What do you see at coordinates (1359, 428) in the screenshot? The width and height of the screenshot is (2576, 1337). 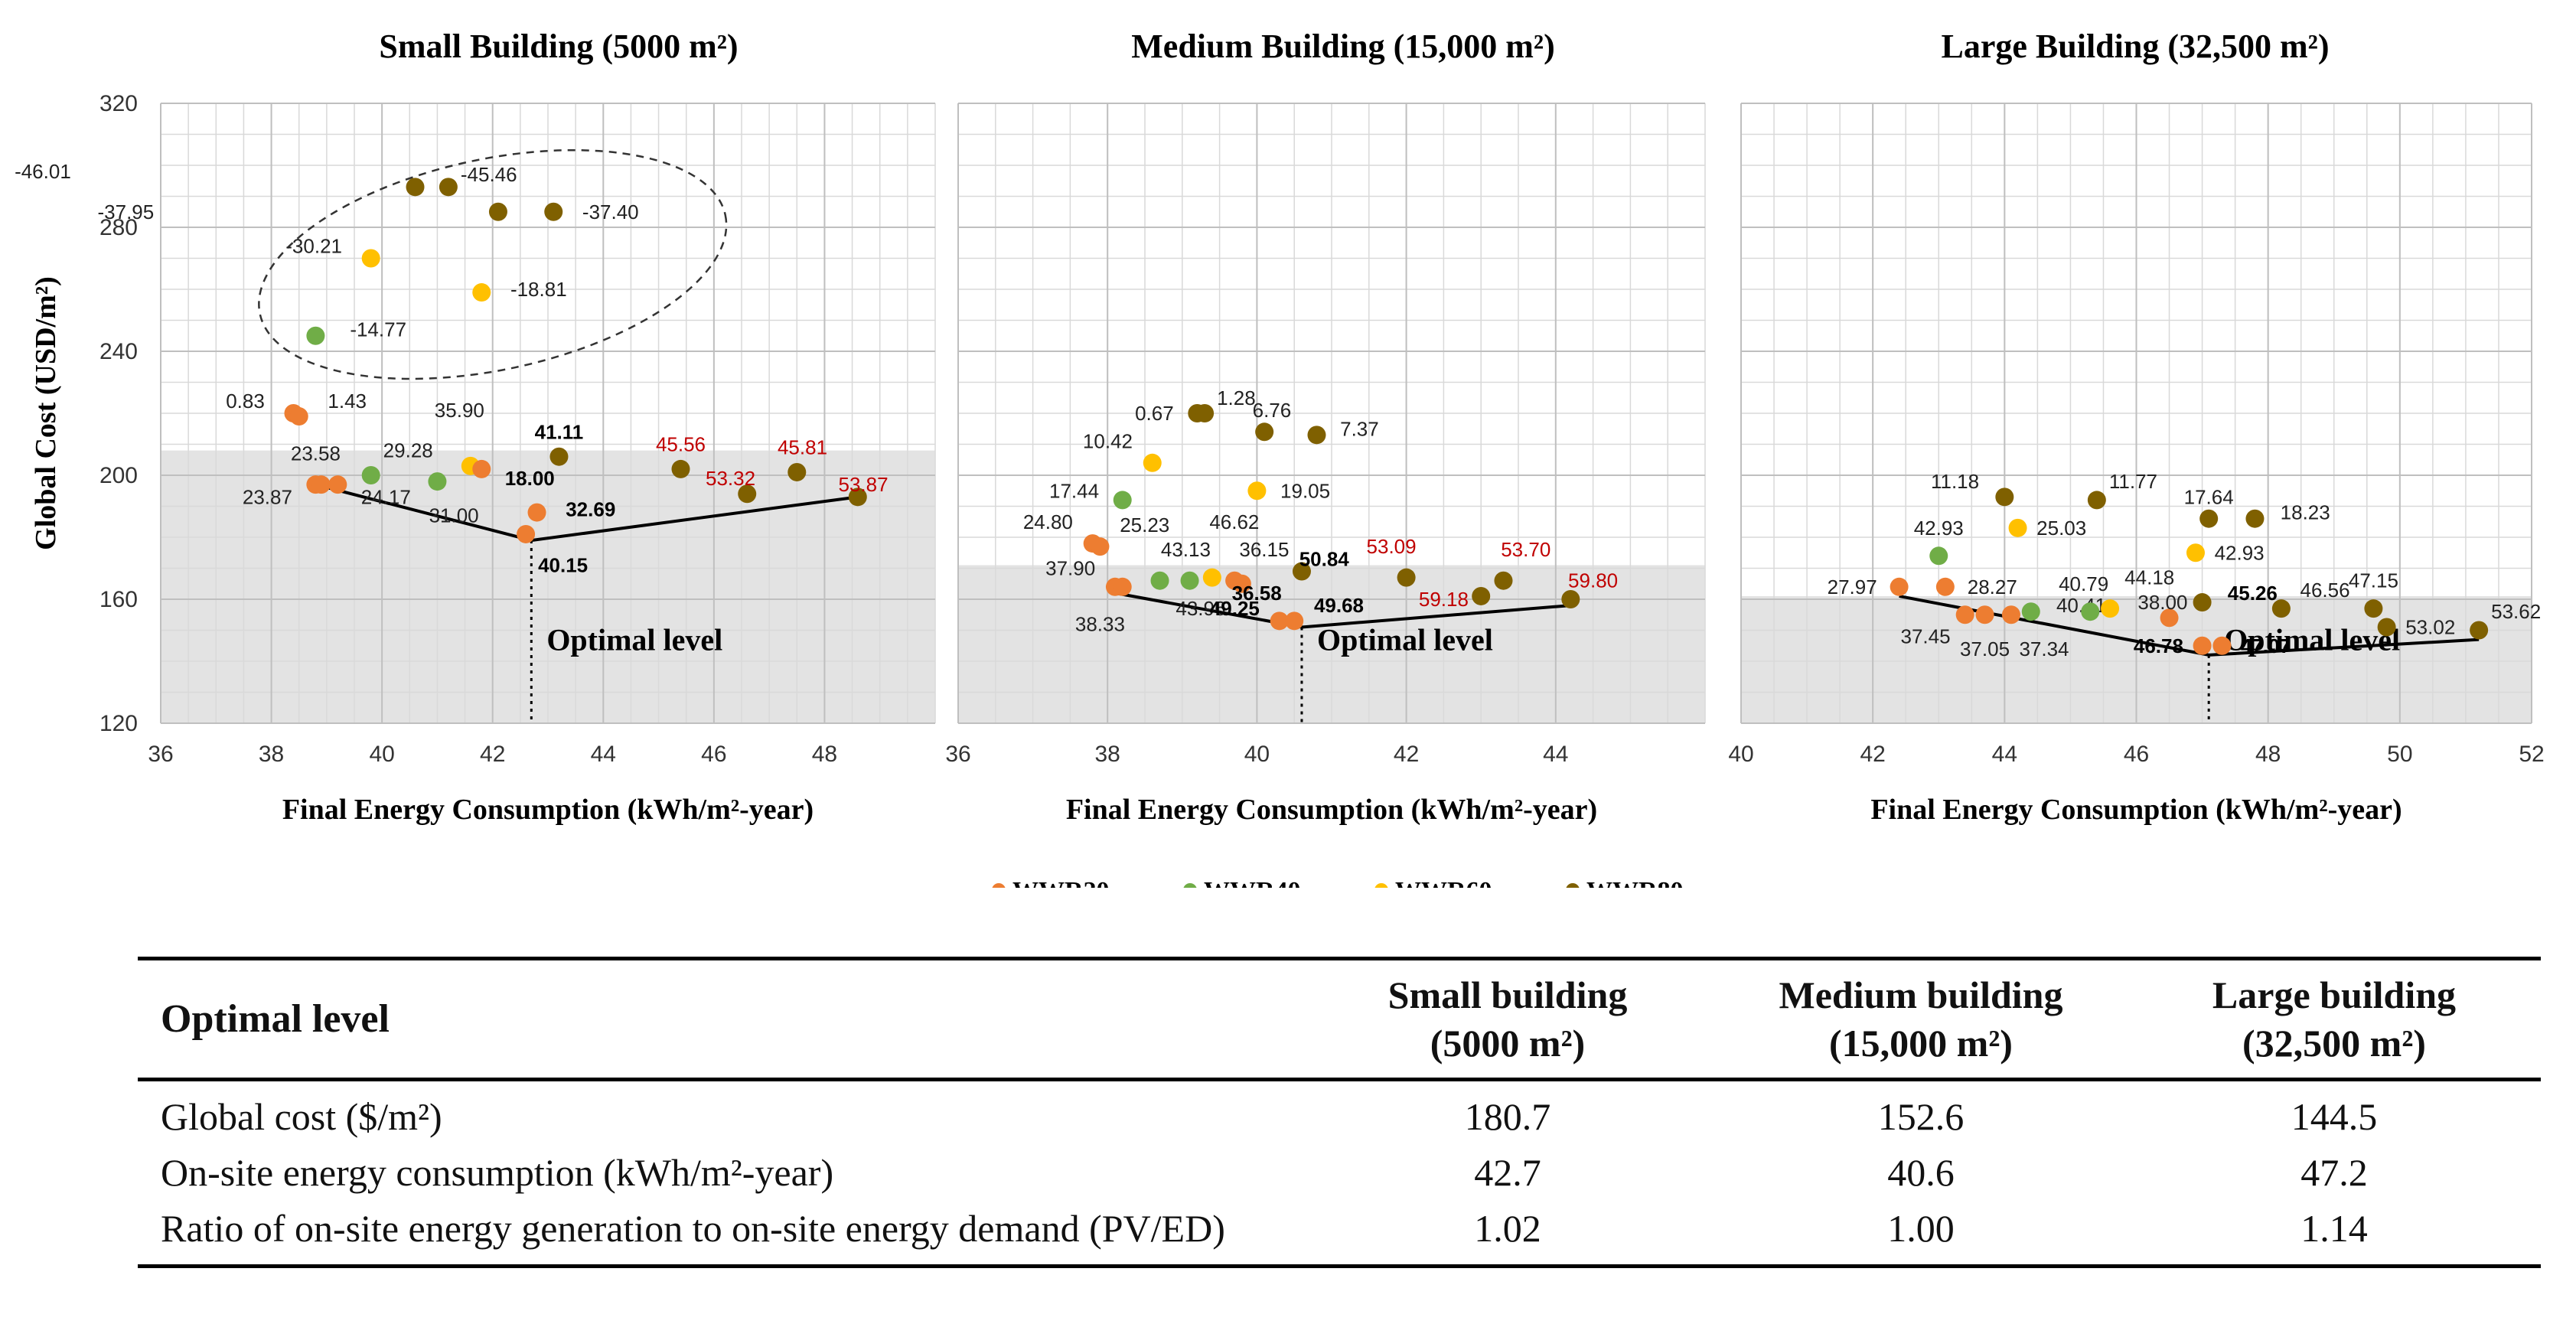 I see `data-label: 7.37` at bounding box center [1359, 428].